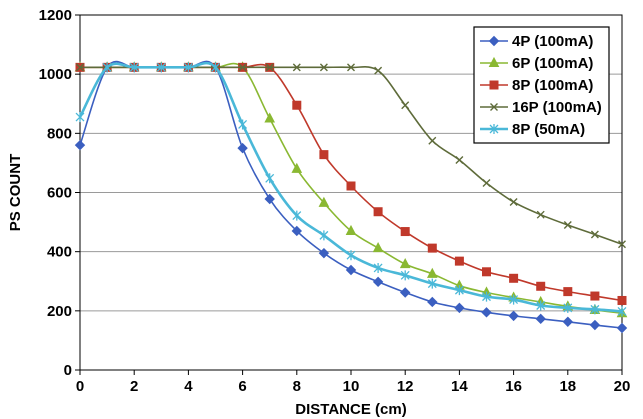  I want to click on legend-item: 8P (50mA), so click(532, 129).